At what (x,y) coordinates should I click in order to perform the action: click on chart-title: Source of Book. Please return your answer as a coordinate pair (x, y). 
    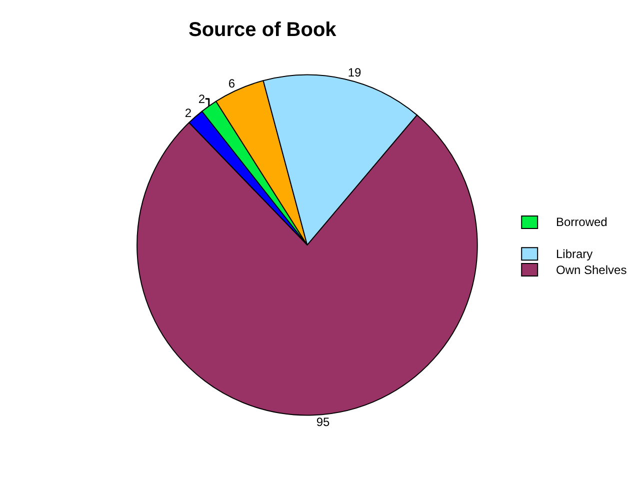
    Looking at the image, I should click on (263, 29).